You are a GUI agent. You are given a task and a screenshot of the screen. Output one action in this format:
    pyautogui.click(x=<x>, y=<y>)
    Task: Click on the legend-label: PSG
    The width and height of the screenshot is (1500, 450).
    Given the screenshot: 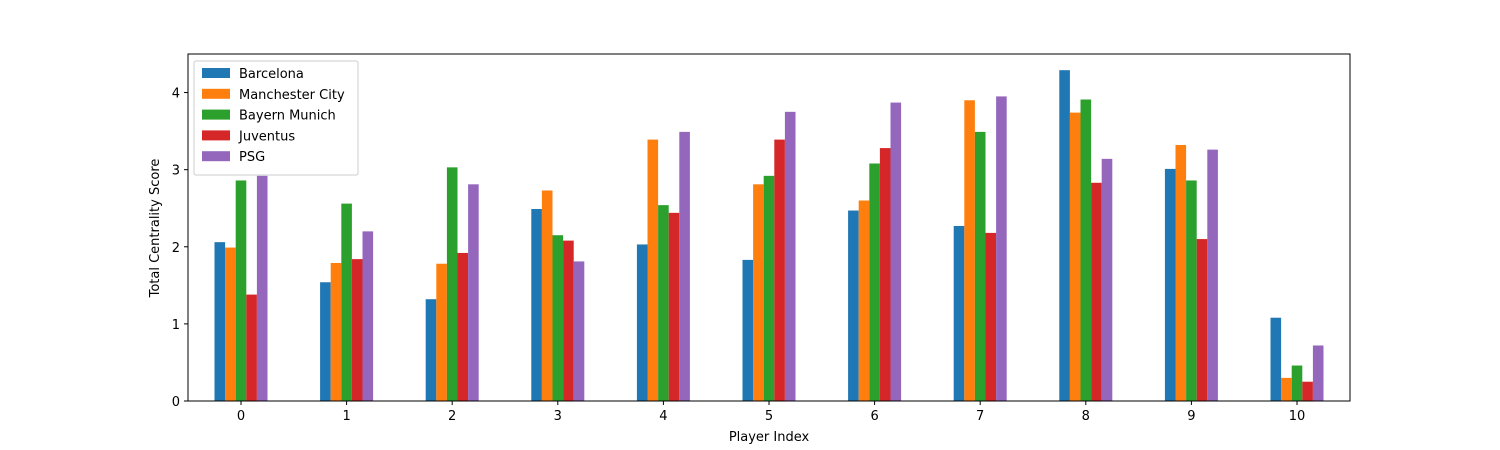 What is the action you would take?
    pyautogui.click(x=252, y=157)
    